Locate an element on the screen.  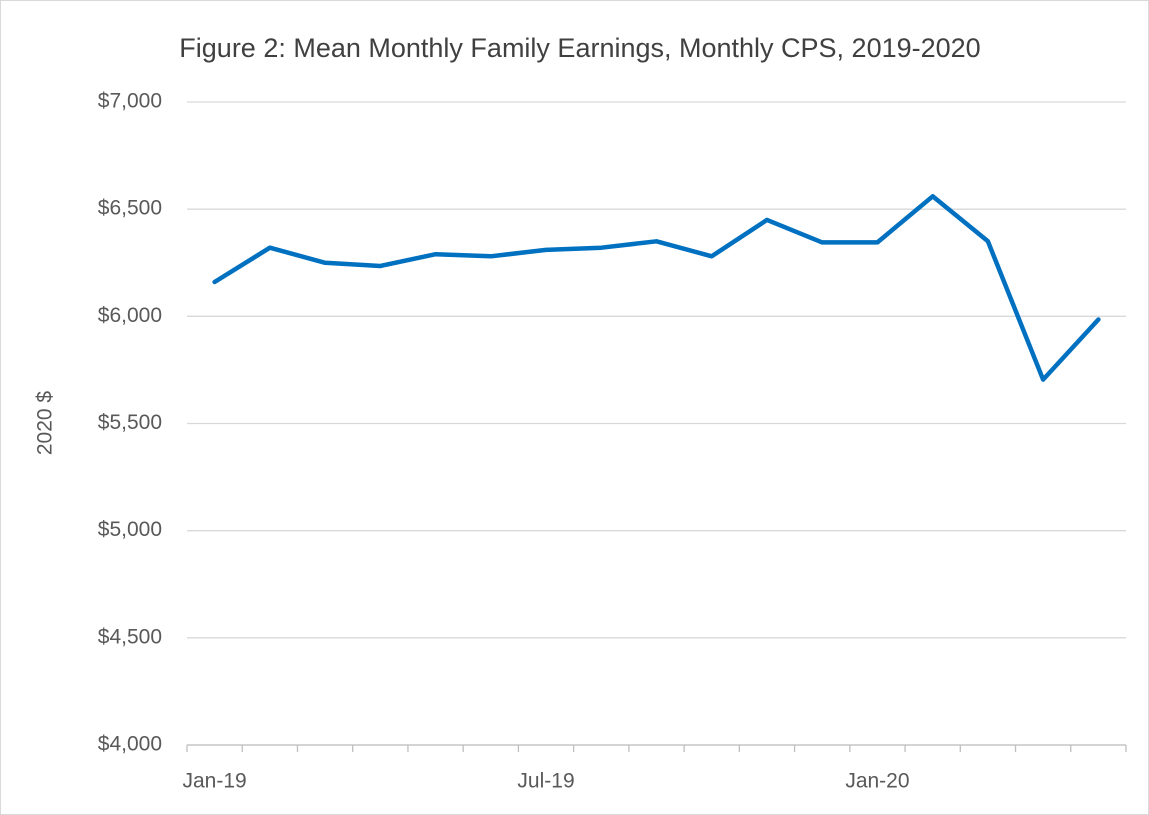
x-tick-label: Jan-19 is located at coordinates (215, 781).